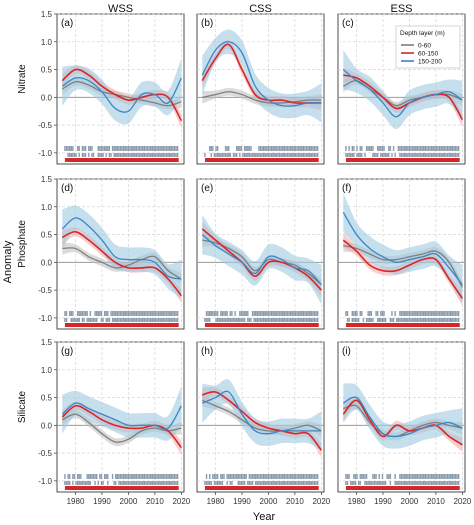 Image resolution: width=474 pixels, height=525 pixels. I want to click on panel-label: (e), so click(207, 188).